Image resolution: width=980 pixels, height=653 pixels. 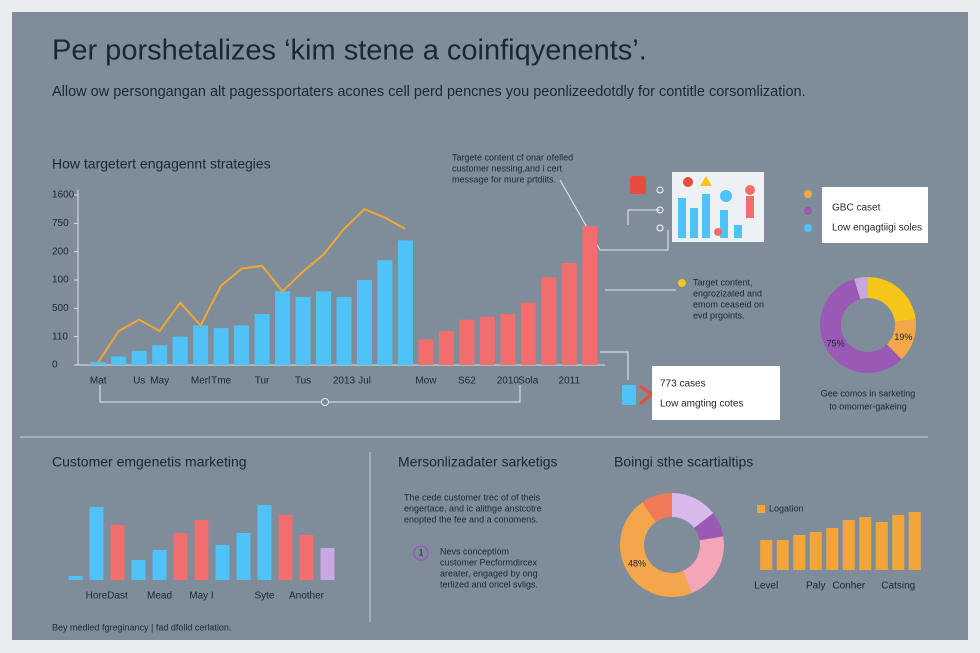 I want to click on data-label: 75%, so click(x=836, y=343).